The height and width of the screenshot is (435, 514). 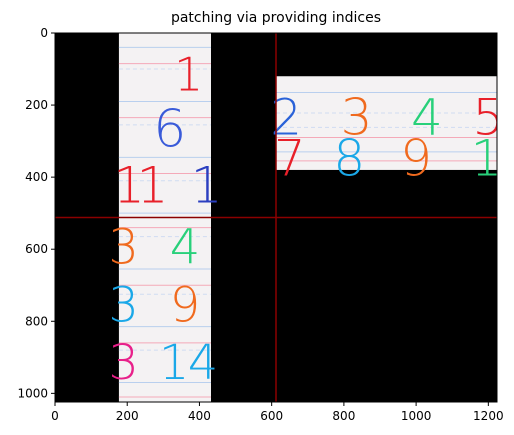 I want to click on digit-glyph: 7, so click(x=290, y=158).